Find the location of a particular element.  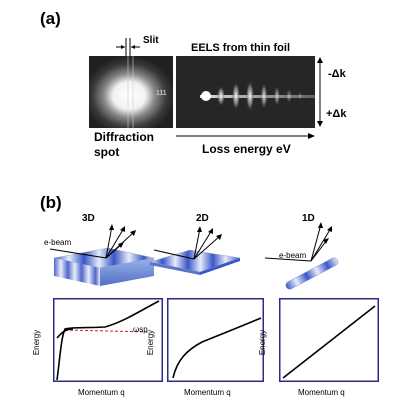

plot2-xlabel: Momentum q is located at coordinates (207, 392).